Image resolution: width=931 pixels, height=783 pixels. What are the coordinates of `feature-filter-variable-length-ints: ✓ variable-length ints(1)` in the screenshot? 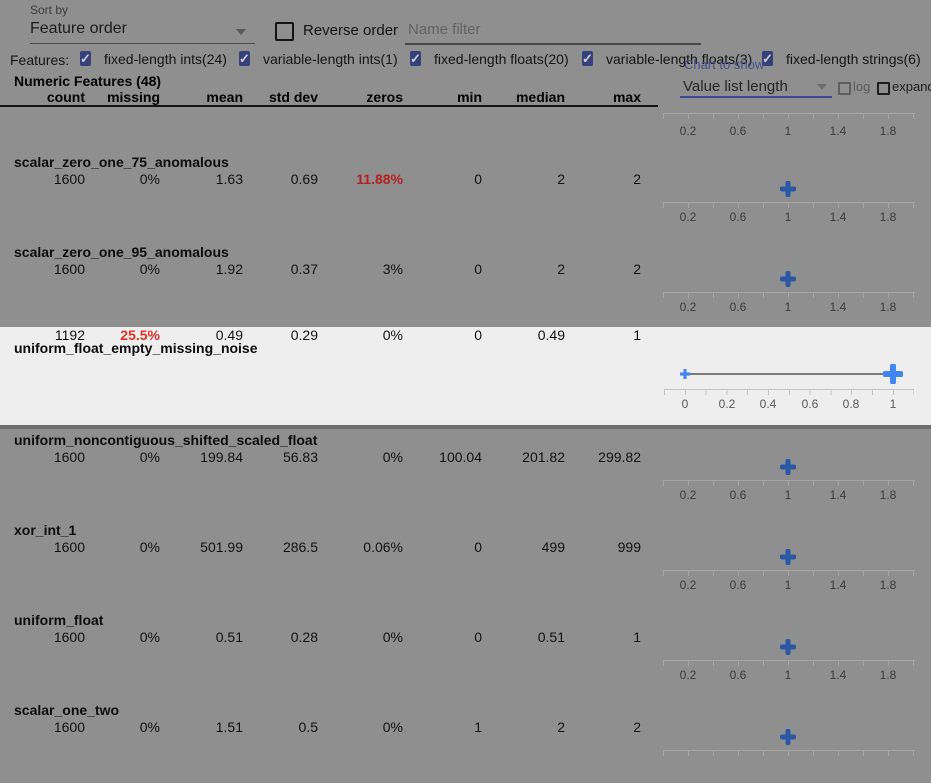 It's located at (318, 60).